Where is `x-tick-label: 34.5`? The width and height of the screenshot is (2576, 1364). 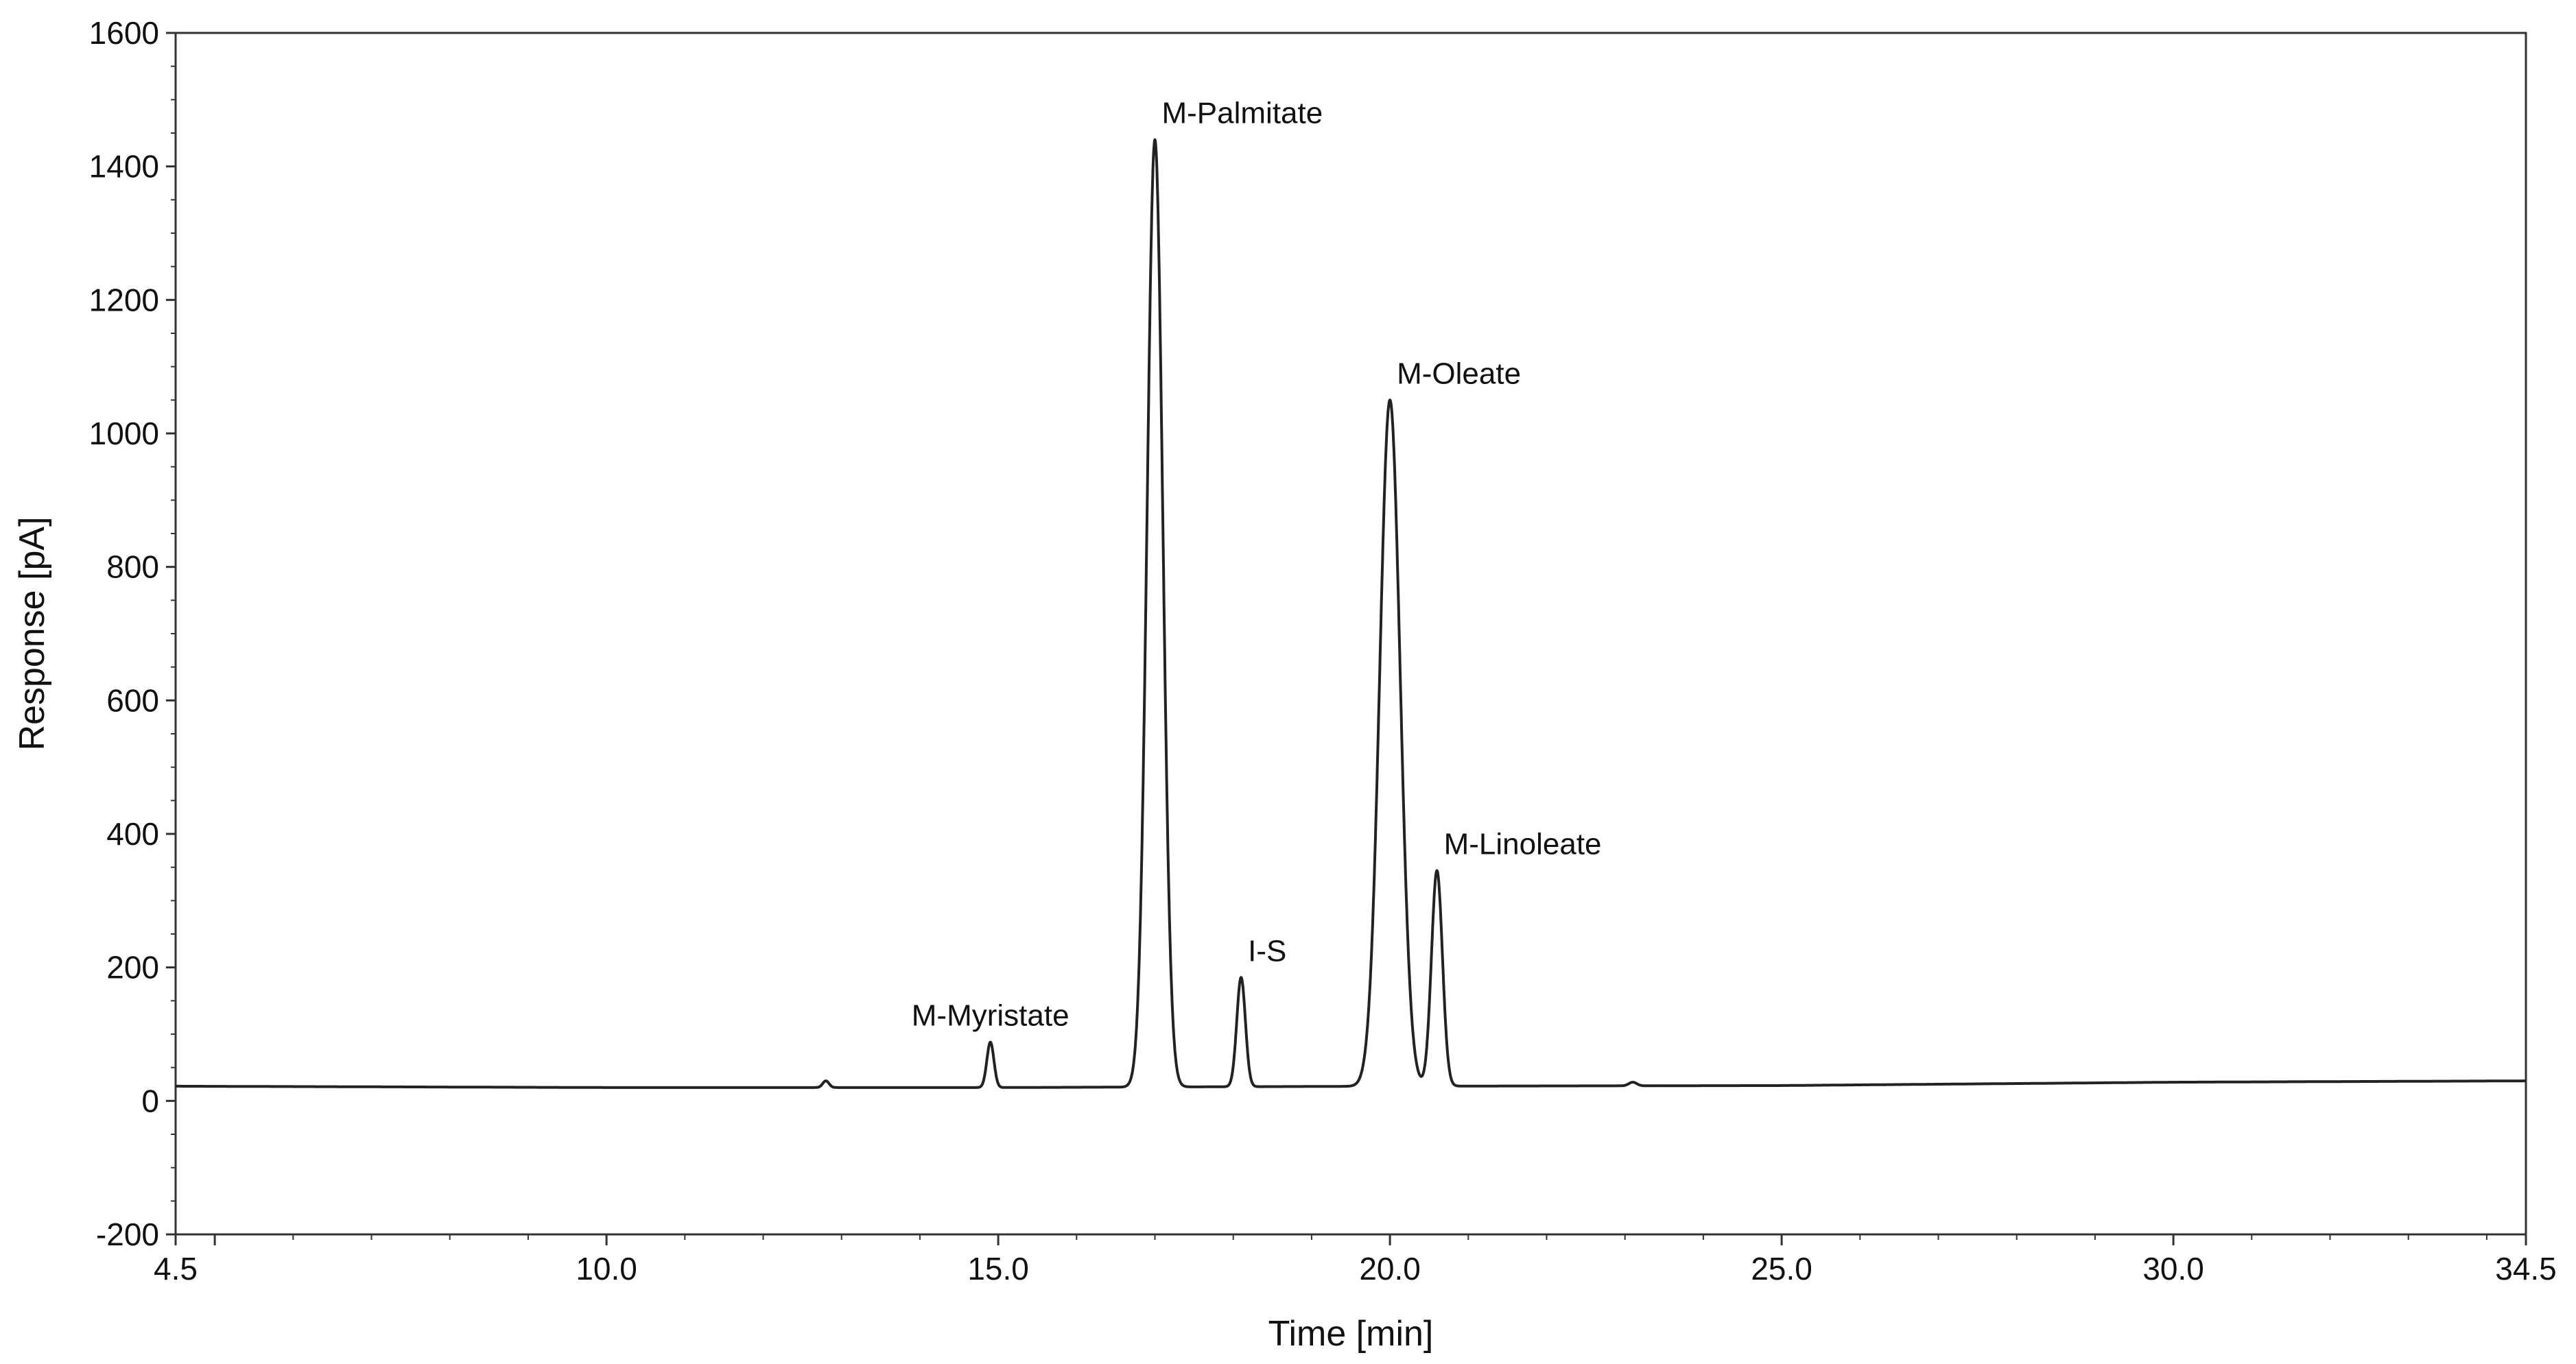 x-tick-label: 34.5 is located at coordinates (2526, 1269).